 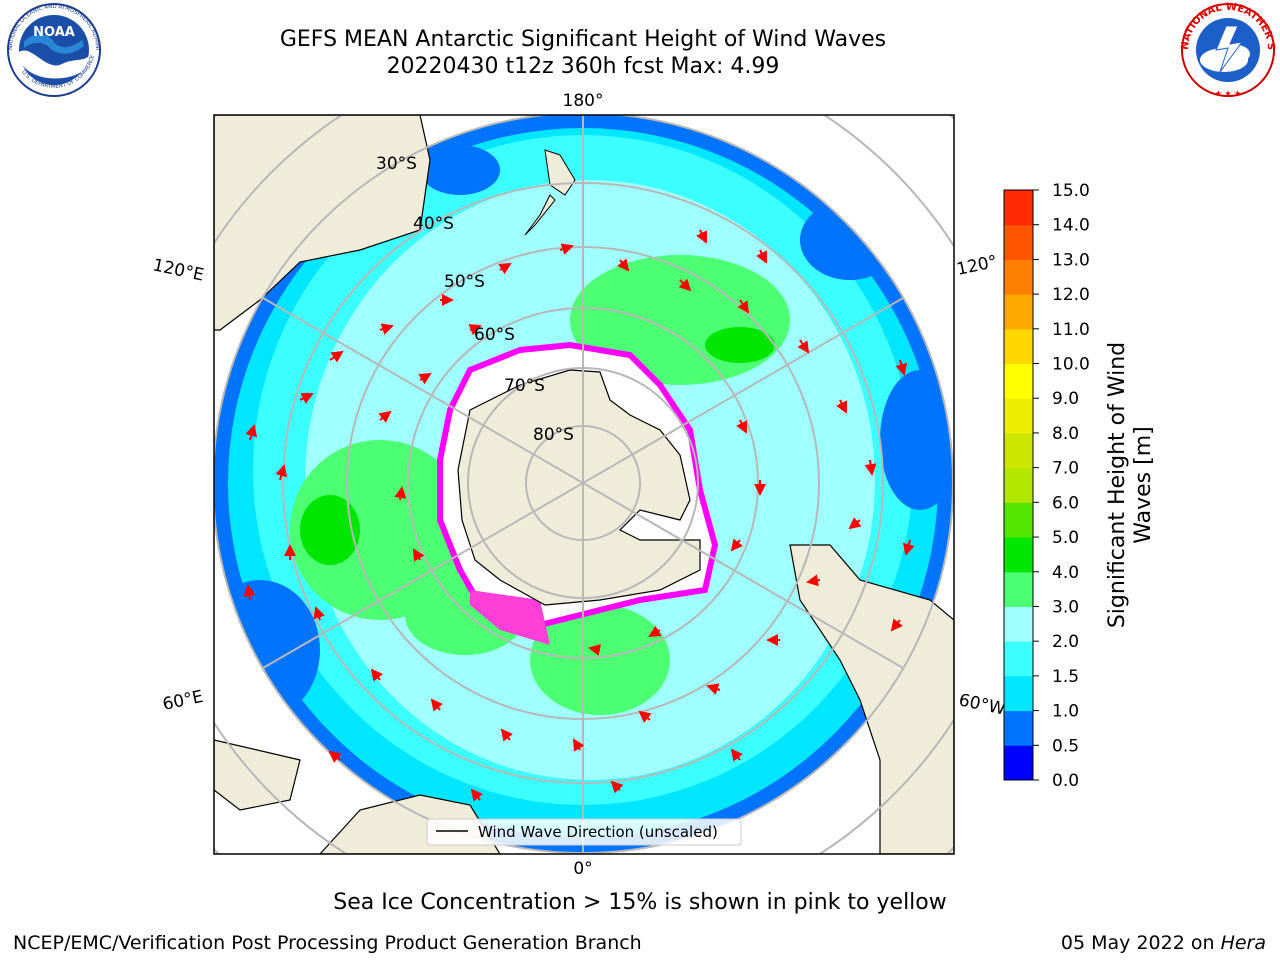 What do you see at coordinates (977, 266) in the screenshot?
I see `lon-label-upper-right: 120°` at bounding box center [977, 266].